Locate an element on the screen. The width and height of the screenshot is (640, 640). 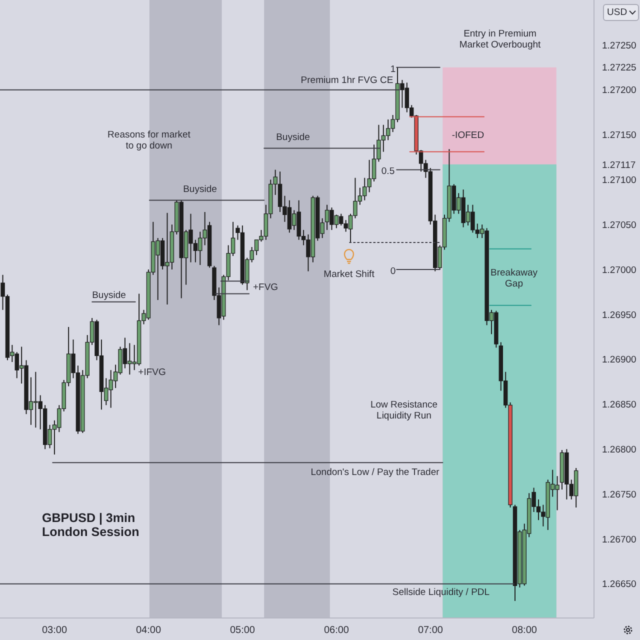
annotation: Entry in Premium Market Overbought is located at coordinates (500, 39).